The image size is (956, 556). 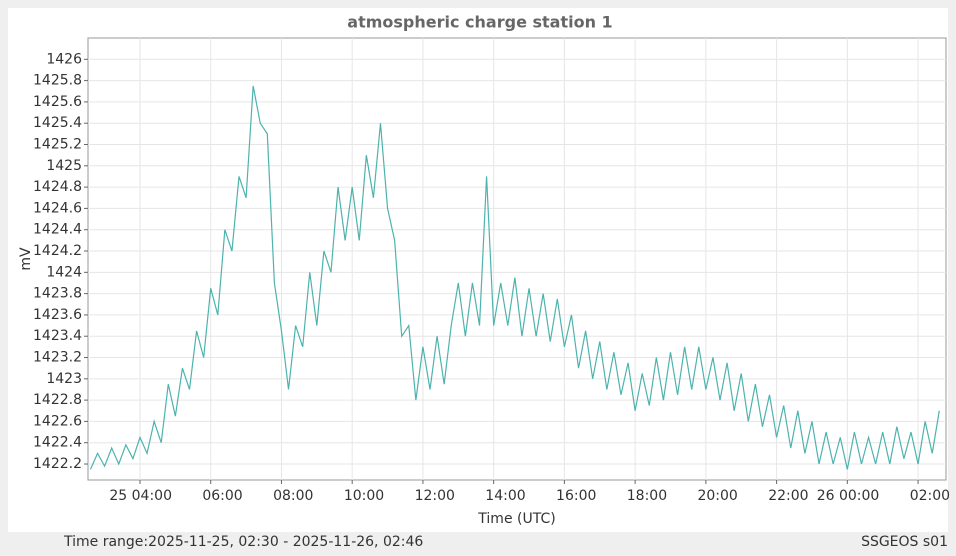 I want to click on y-tick-label: 1425.2, so click(x=57, y=145).